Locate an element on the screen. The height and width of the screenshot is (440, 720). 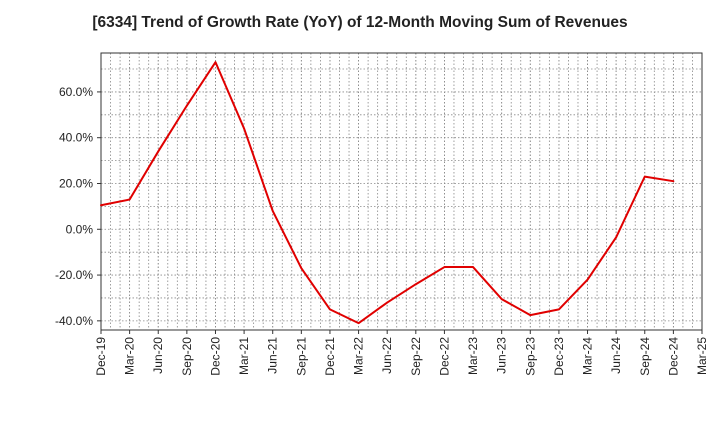
x-tick-label: Sep-21 is located at coordinates (301, 356).